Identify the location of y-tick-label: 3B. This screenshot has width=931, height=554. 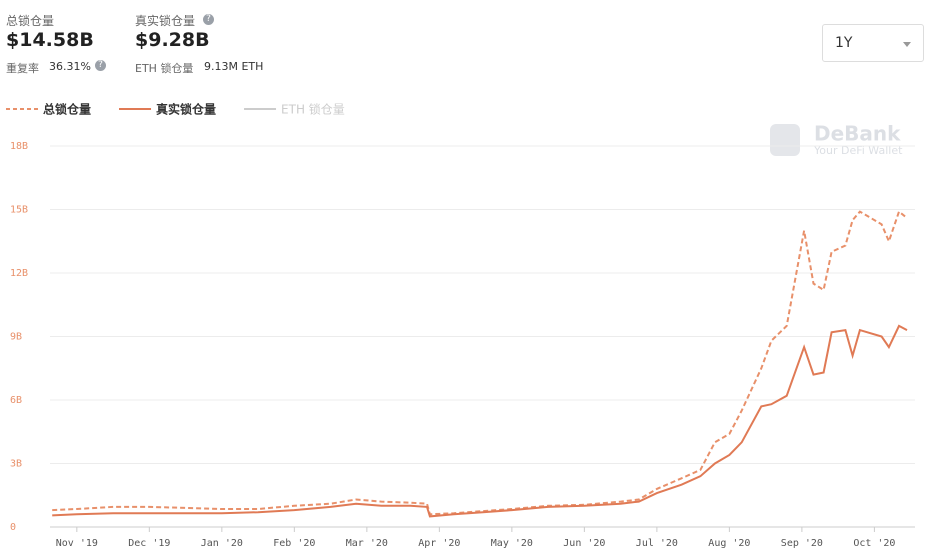
(16, 464).